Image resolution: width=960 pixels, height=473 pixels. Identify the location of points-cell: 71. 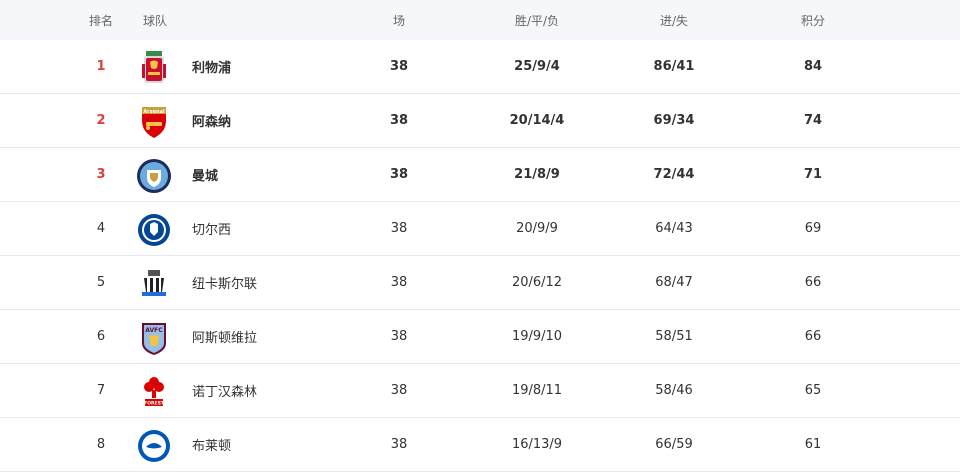
(813, 174).